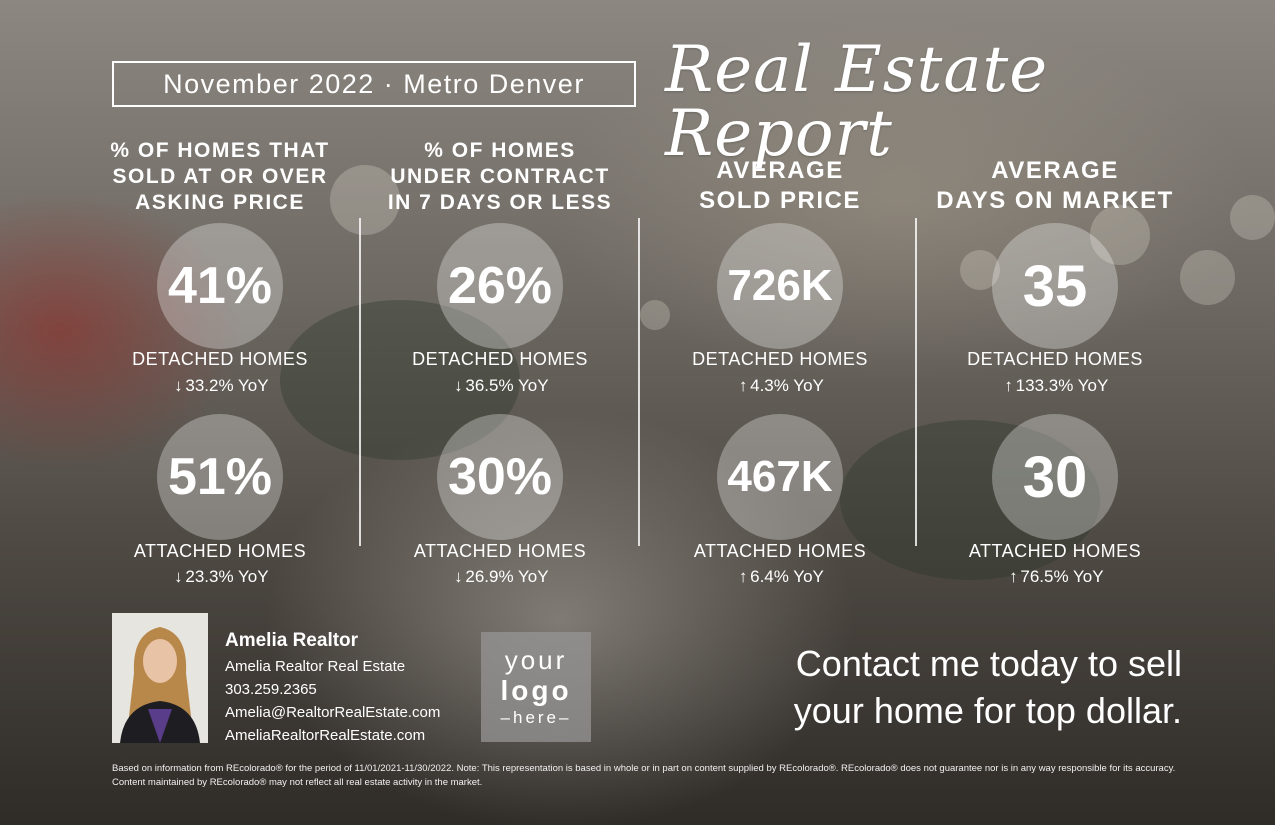 The width and height of the screenshot is (1275, 825). What do you see at coordinates (780, 577) in the screenshot?
I see `attached-yoy: ↑ 6.4% YoY` at bounding box center [780, 577].